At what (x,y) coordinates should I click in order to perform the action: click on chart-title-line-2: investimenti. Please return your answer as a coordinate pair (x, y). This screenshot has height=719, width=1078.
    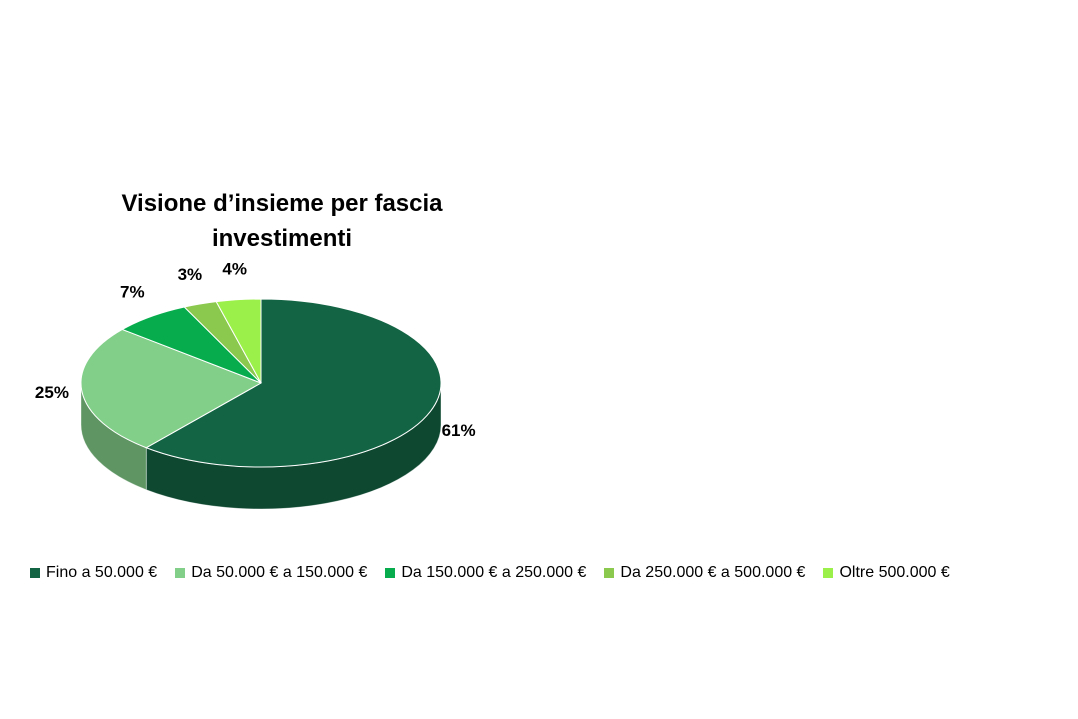
    Looking at the image, I should click on (282, 238).